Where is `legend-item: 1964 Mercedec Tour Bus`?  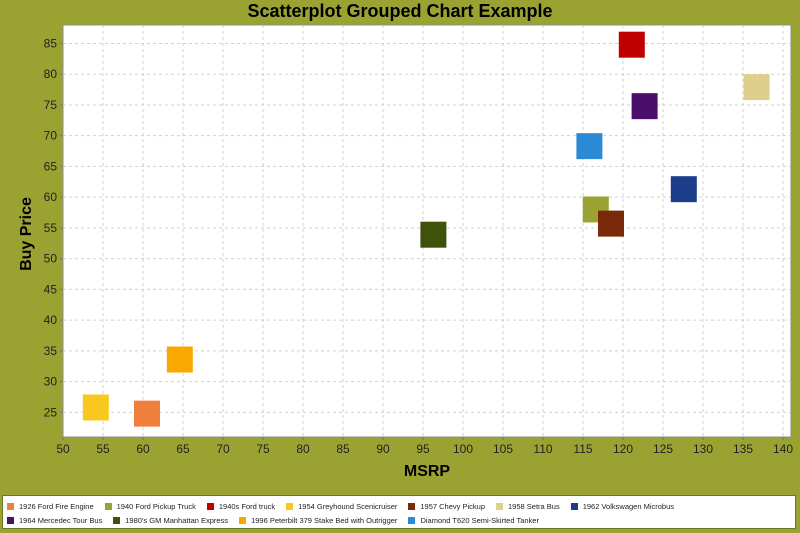 legend-item: 1964 Mercedec Tour Bus is located at coordinates (54, 520).